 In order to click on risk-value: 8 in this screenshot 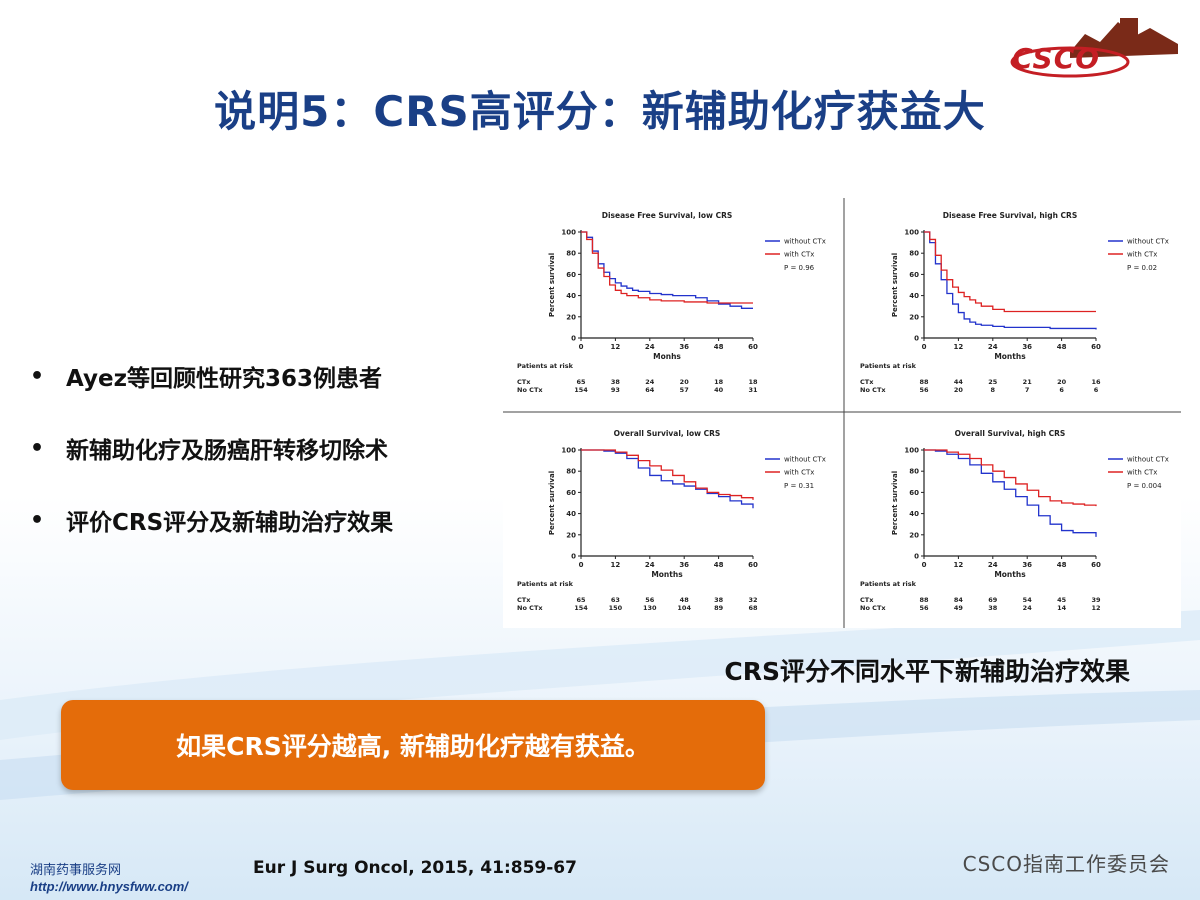, I will do `click(993, 390)`.